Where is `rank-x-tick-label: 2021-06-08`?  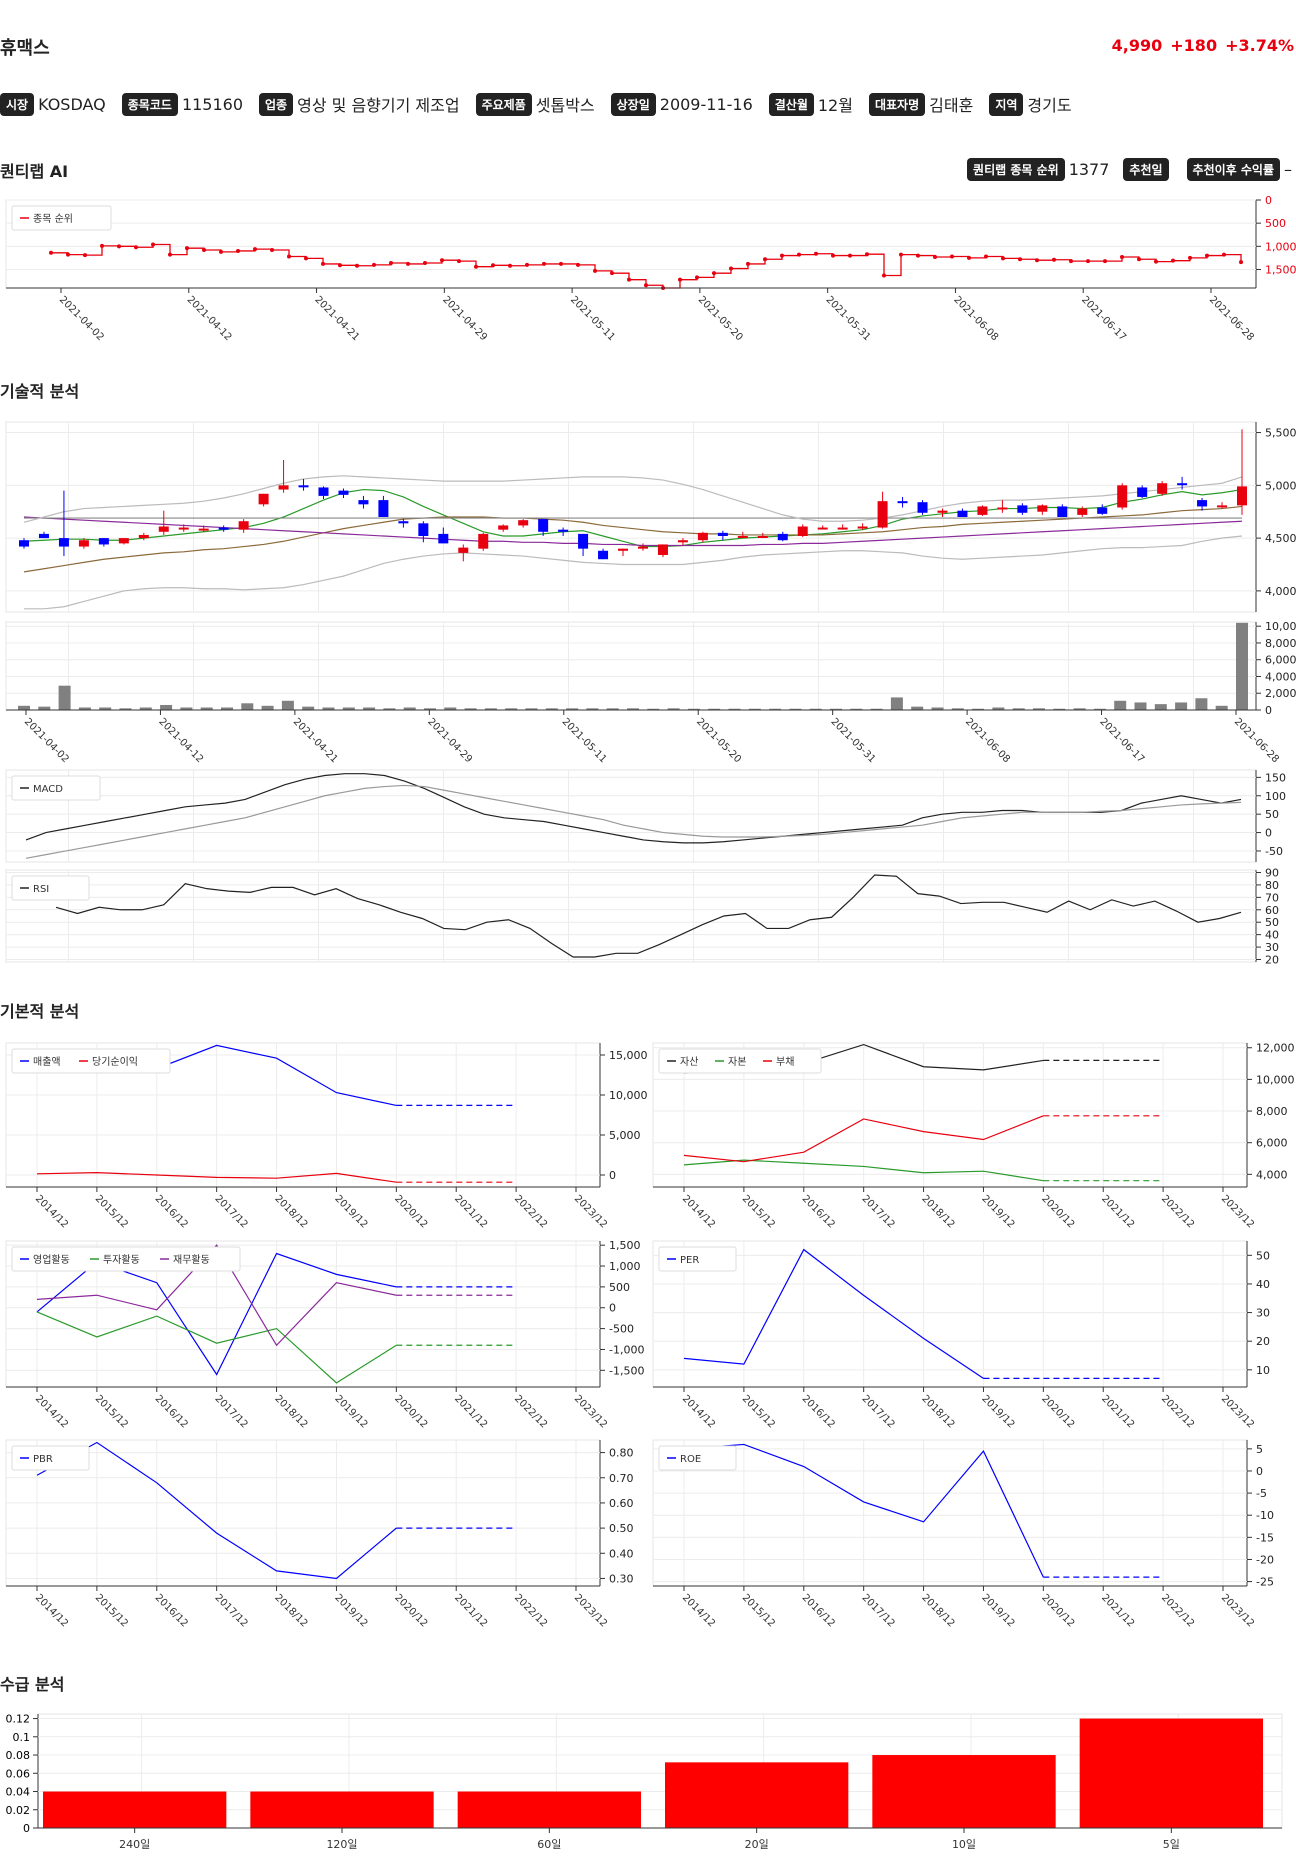
rank-x-tick-label: 2021-06-08 is located at coordinates (975, 318).